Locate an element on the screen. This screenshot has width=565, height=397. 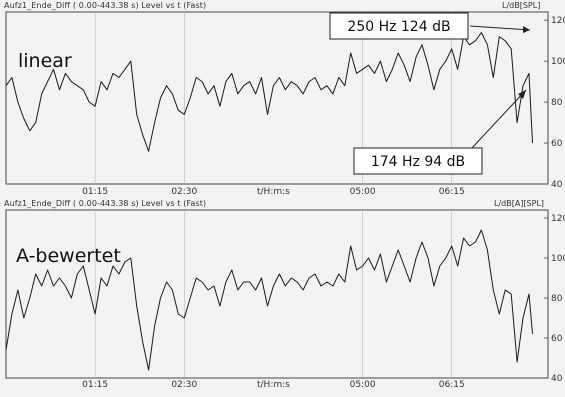
panel-label: A-bewertet is located at coordinates (68, 256).